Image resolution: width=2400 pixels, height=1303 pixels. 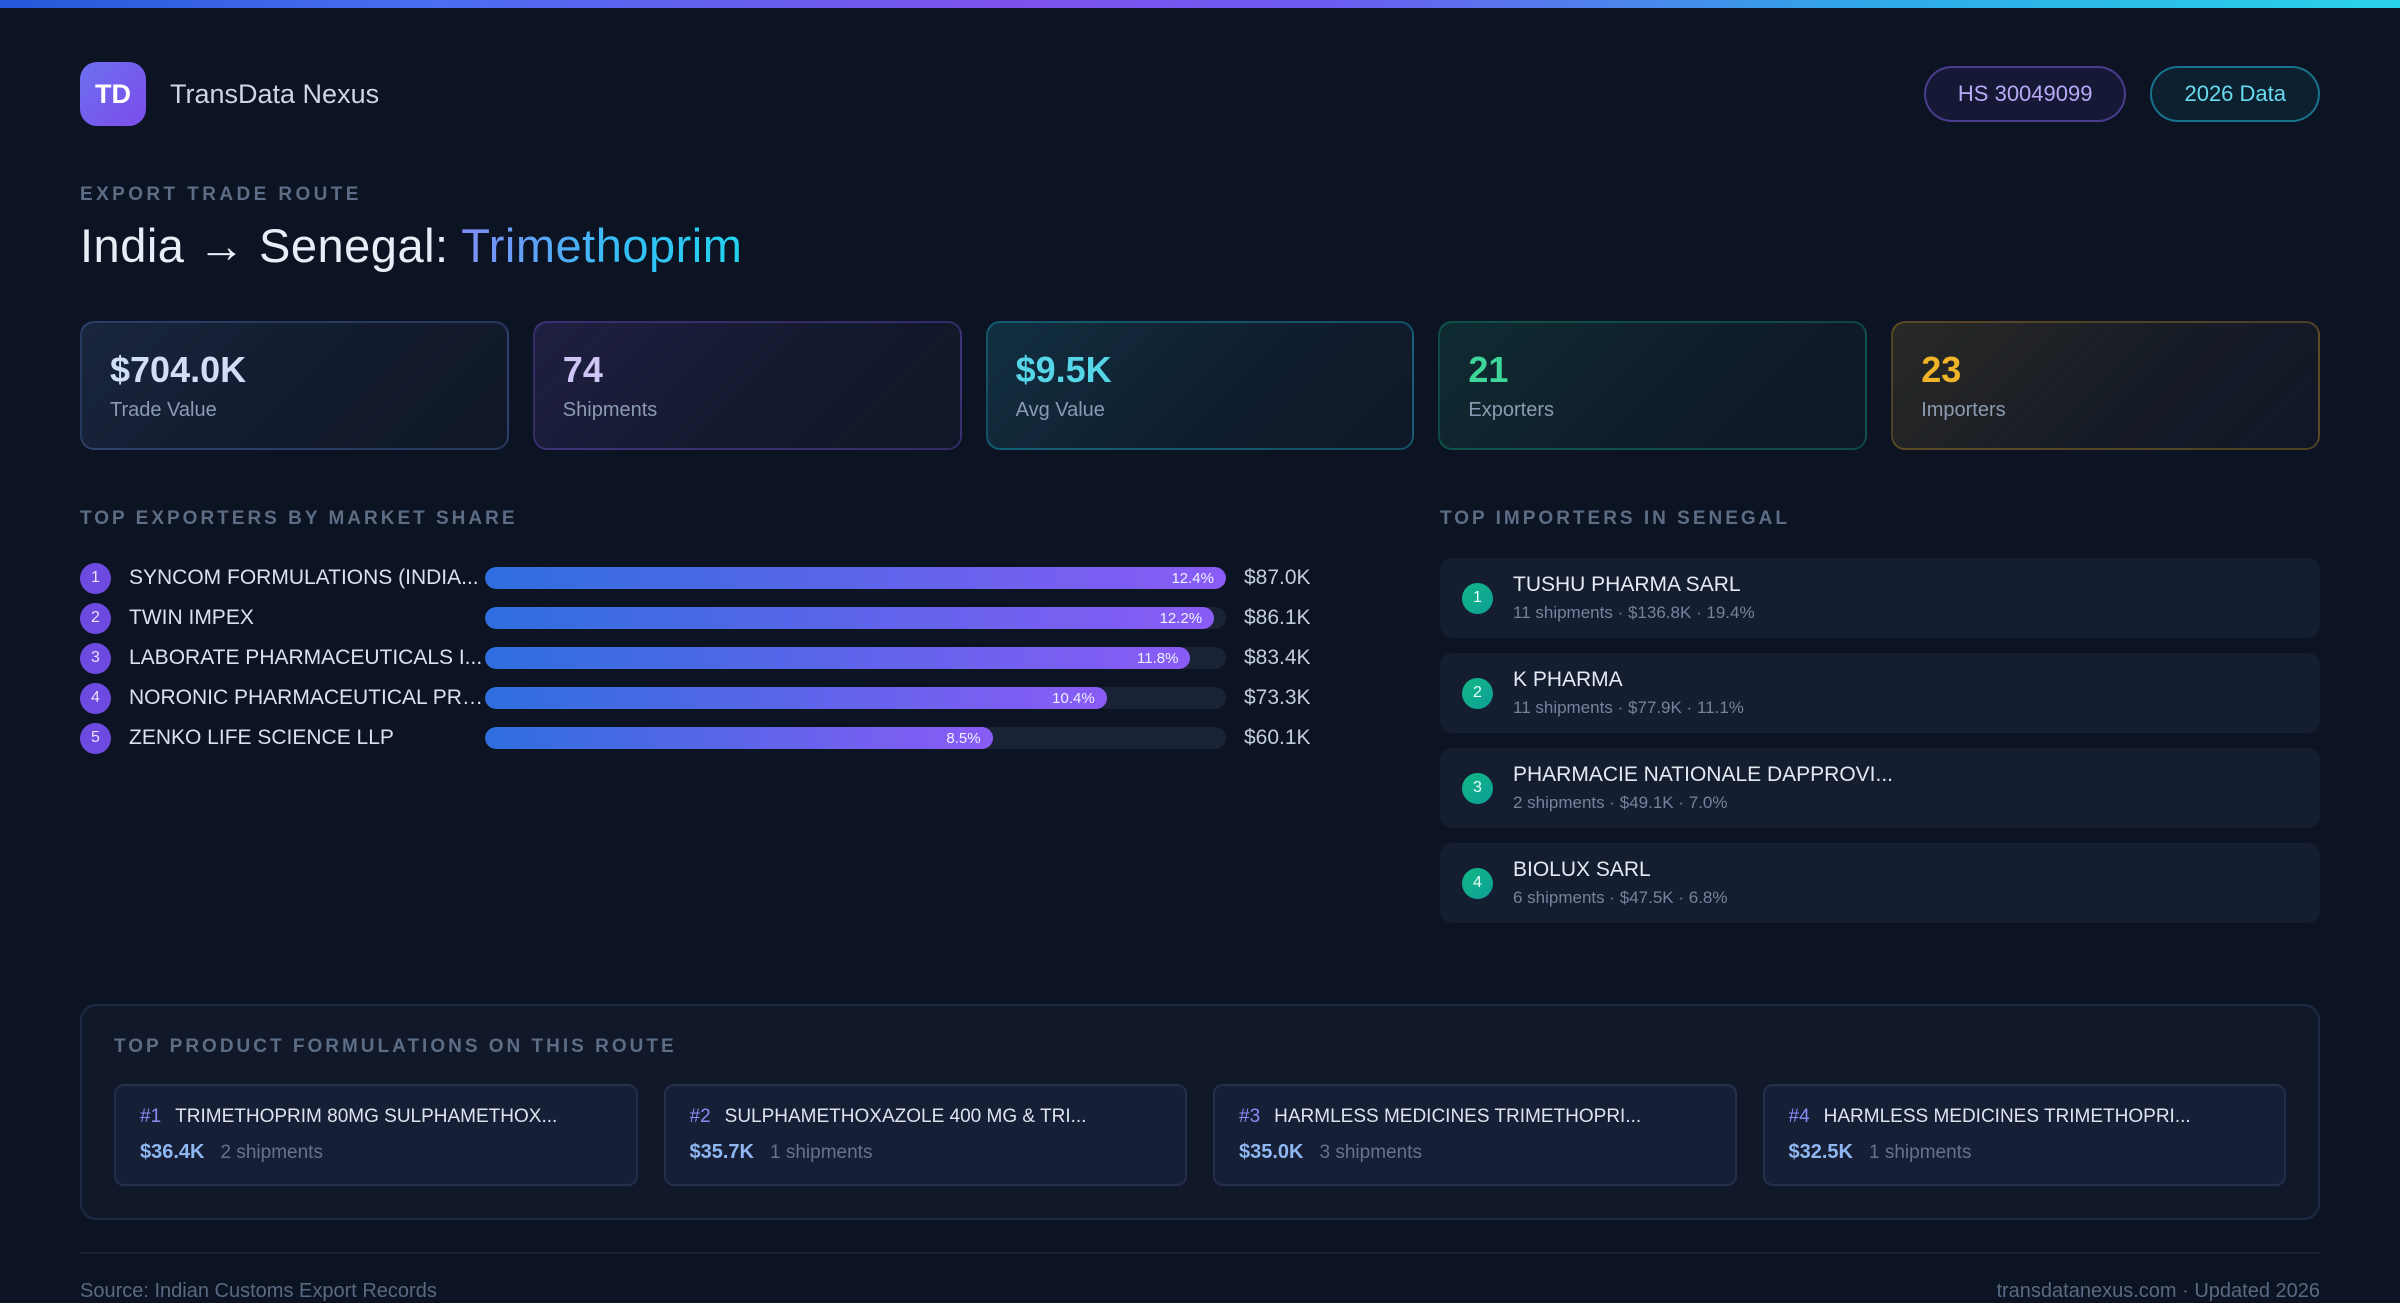 What do you see at coordinates (1620, 883) in the screenshot?
I see `importer-info: BIOLUX SARL 6 shipments · $47.5K · 6.8%` at bounding box center [1620, 883].